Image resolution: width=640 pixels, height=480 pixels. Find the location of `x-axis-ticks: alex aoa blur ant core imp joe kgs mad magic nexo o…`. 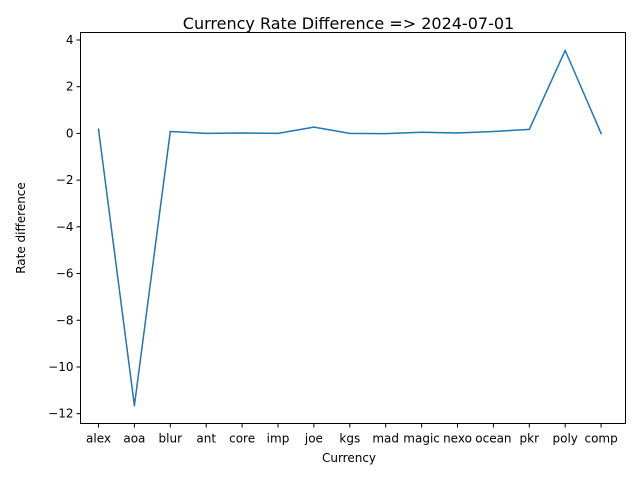

x-axis-ticks: alex aoa blur ant core imp joe kgs mad magic nexo o… is located at coordinates (352, 434).